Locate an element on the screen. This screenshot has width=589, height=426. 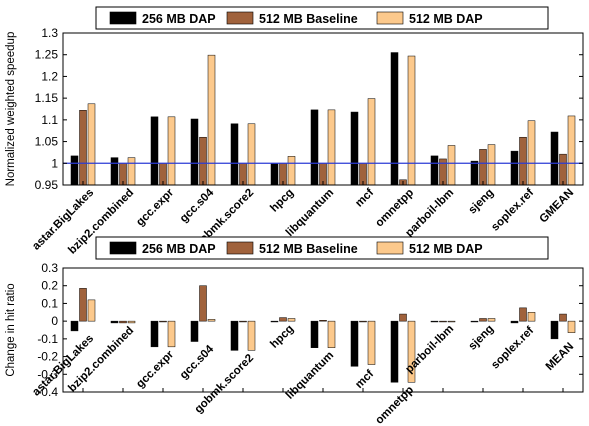
y-tick-label: 1.05 is located at coordinates (47, 142).